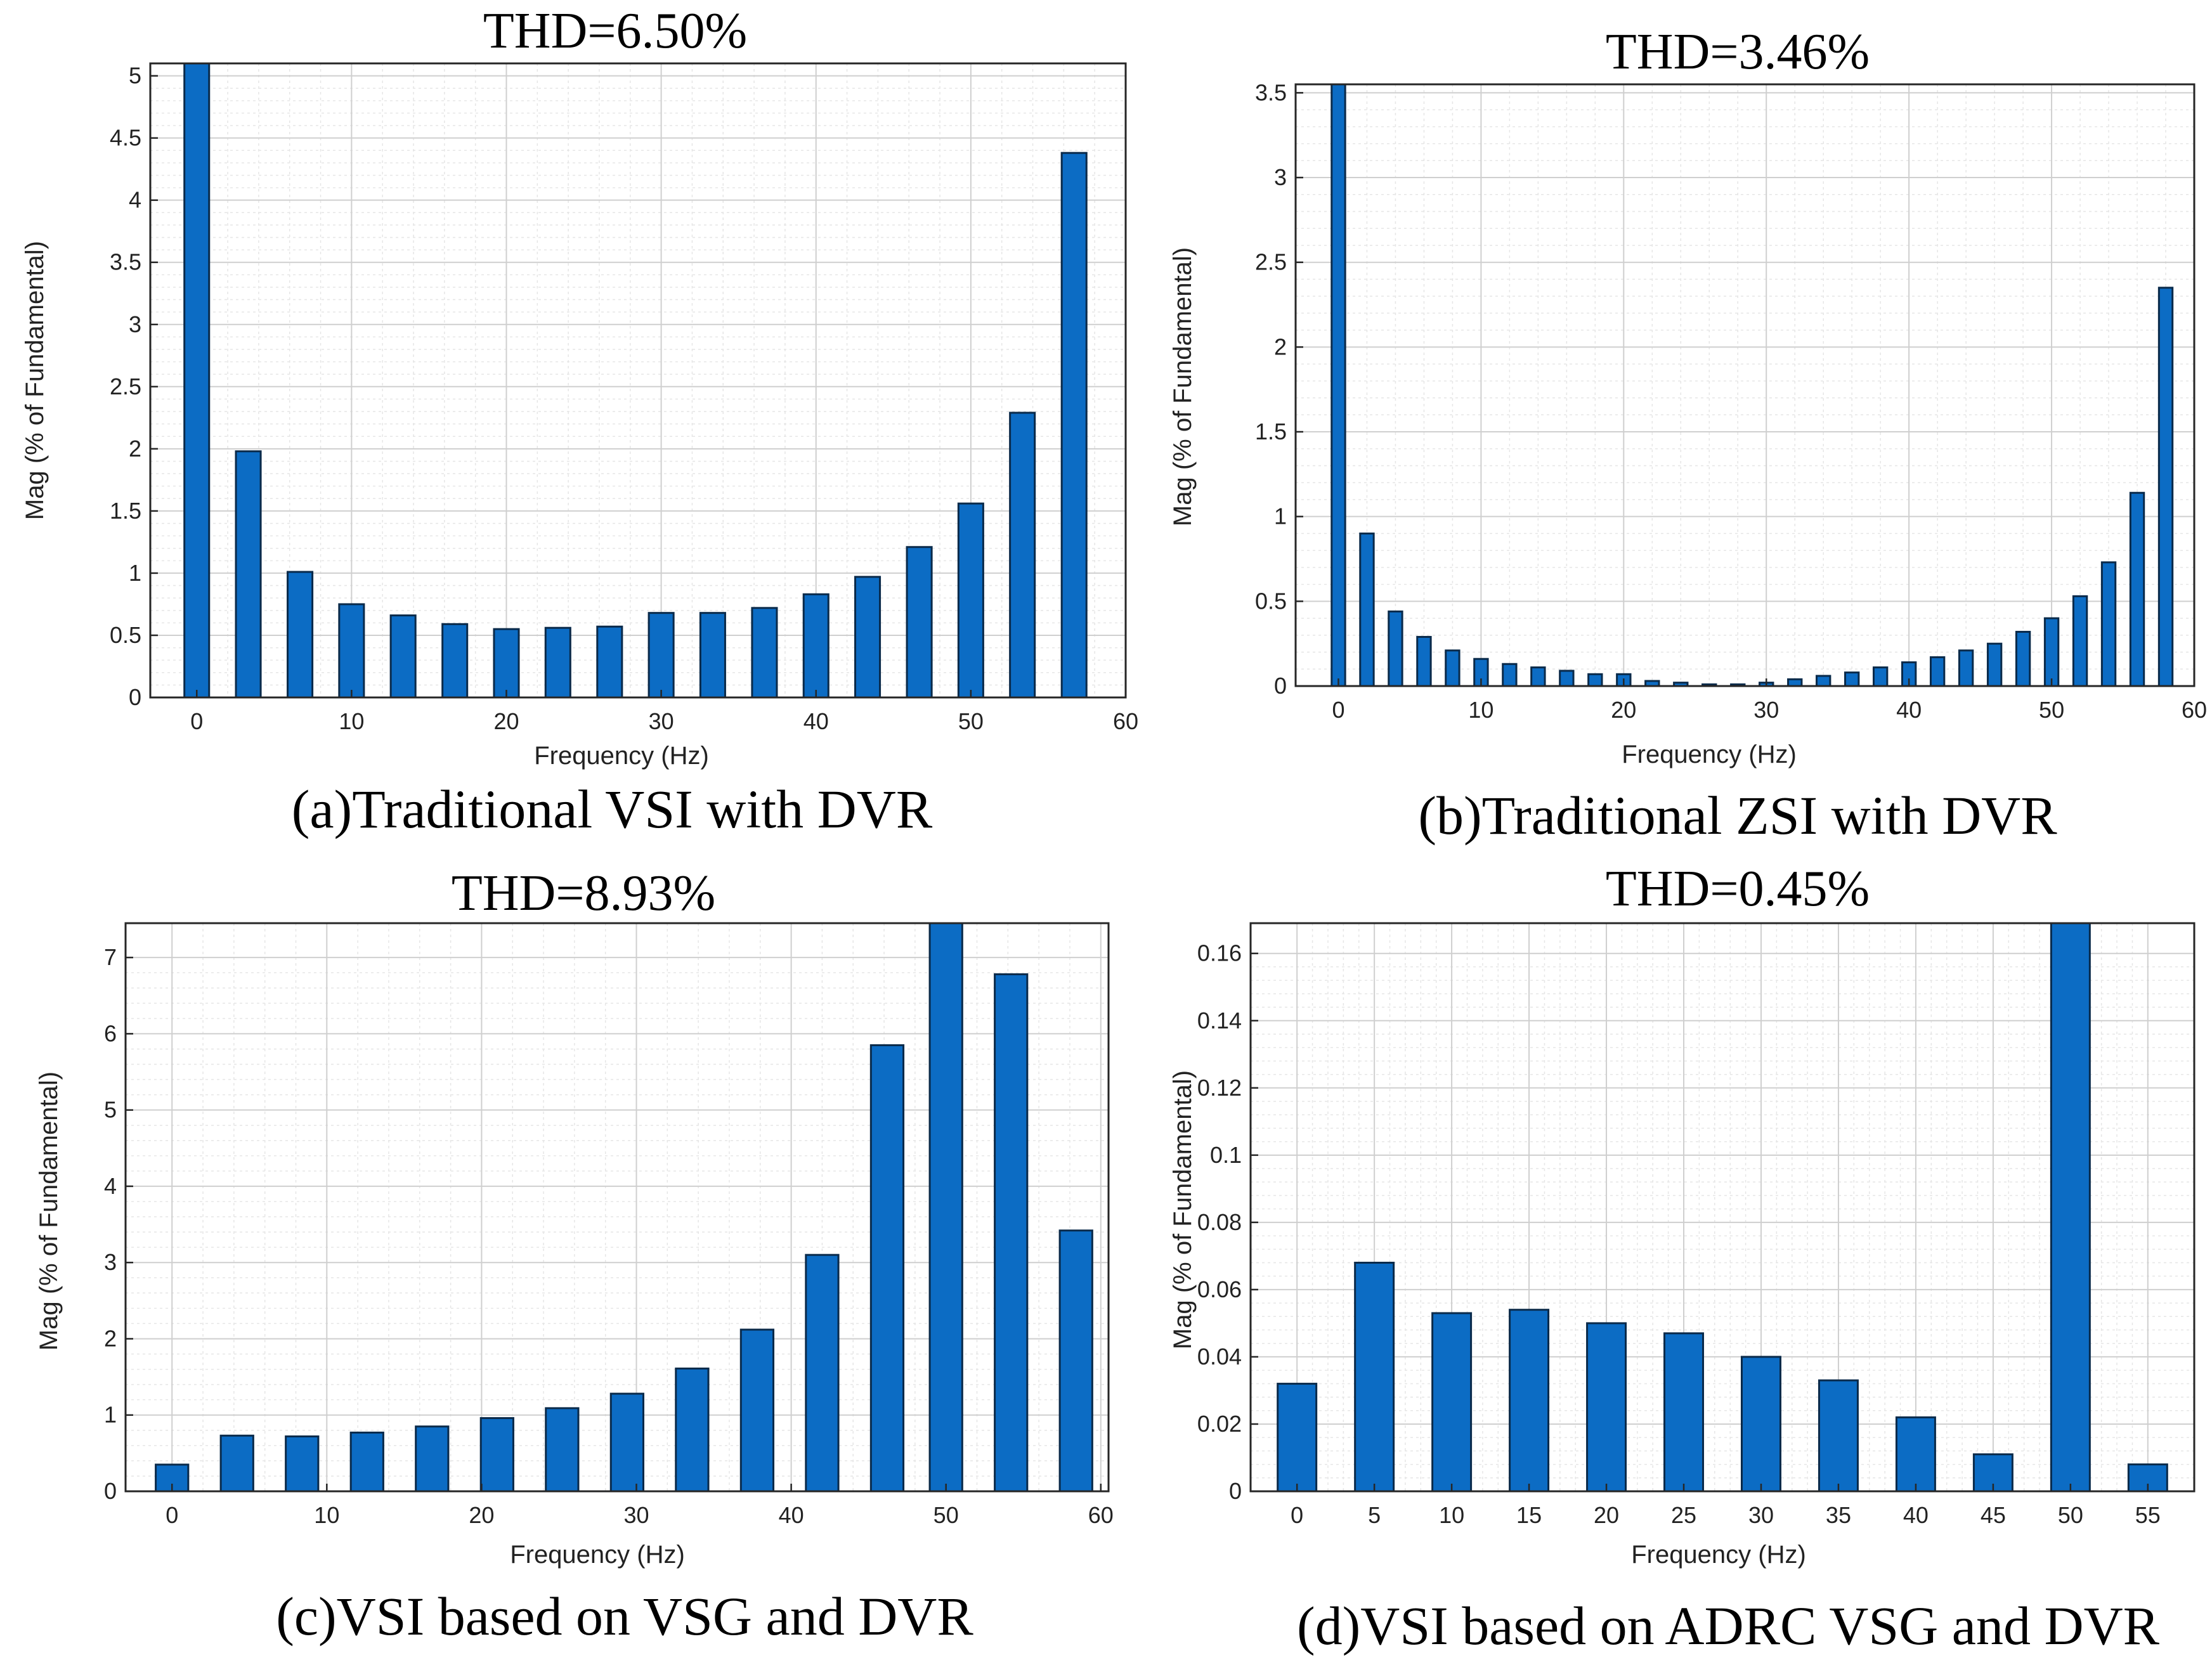 Image resolution: width=2212 pixels, height=1672 pixels. I want to click on panel-a-thd-title: THD=6.50%, so click(615, 31).